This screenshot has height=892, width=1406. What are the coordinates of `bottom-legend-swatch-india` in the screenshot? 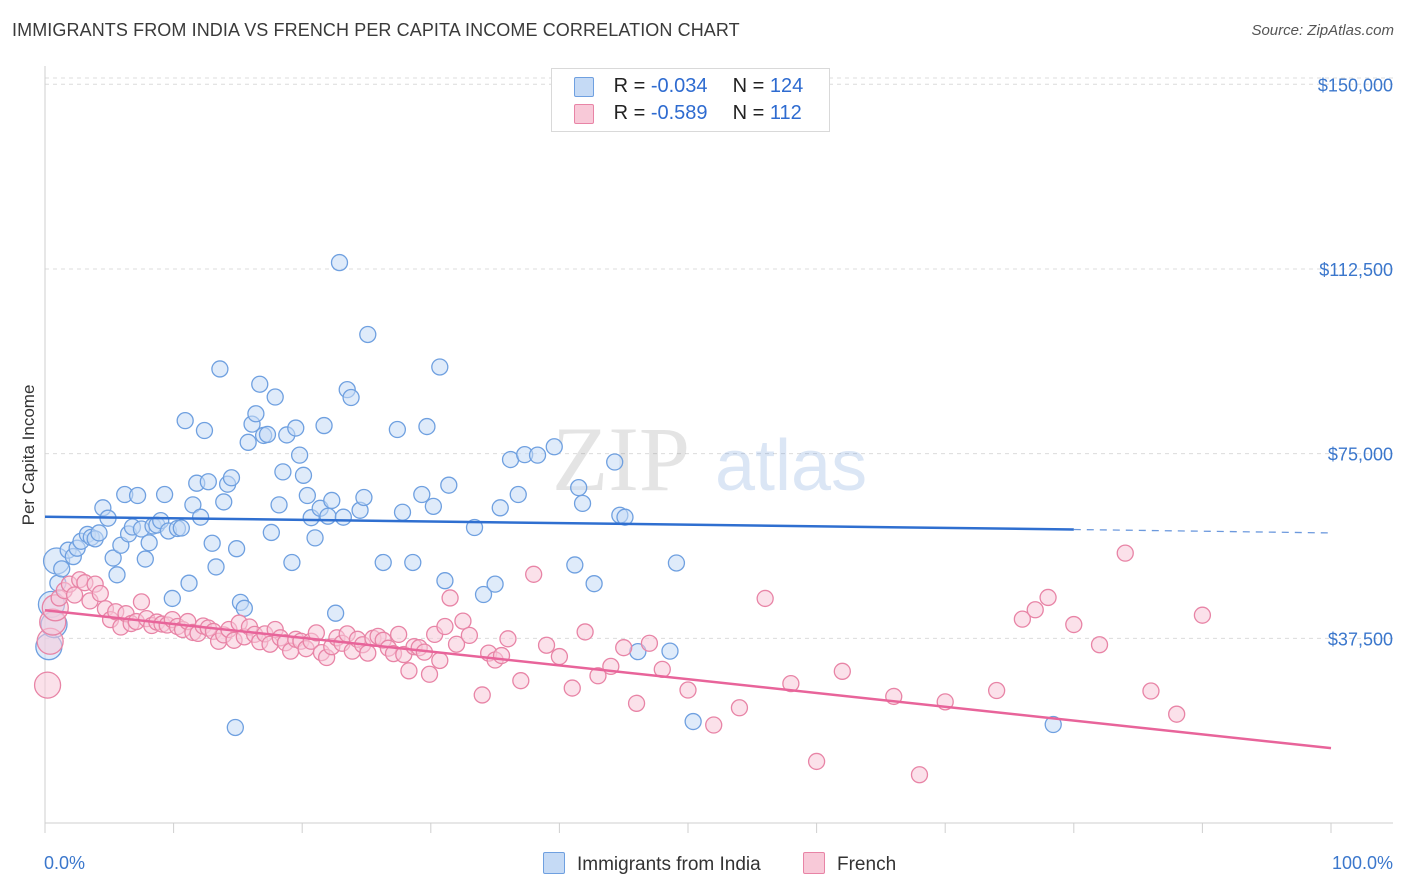 It's located at (554, 863).